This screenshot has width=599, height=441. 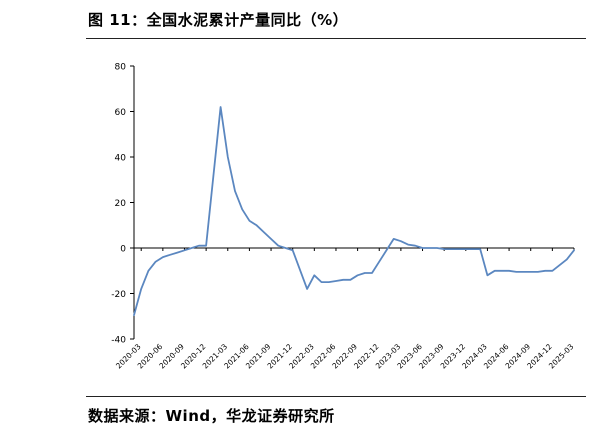 I want to click on y-tick-label: 80, so click(x=121, y=68).